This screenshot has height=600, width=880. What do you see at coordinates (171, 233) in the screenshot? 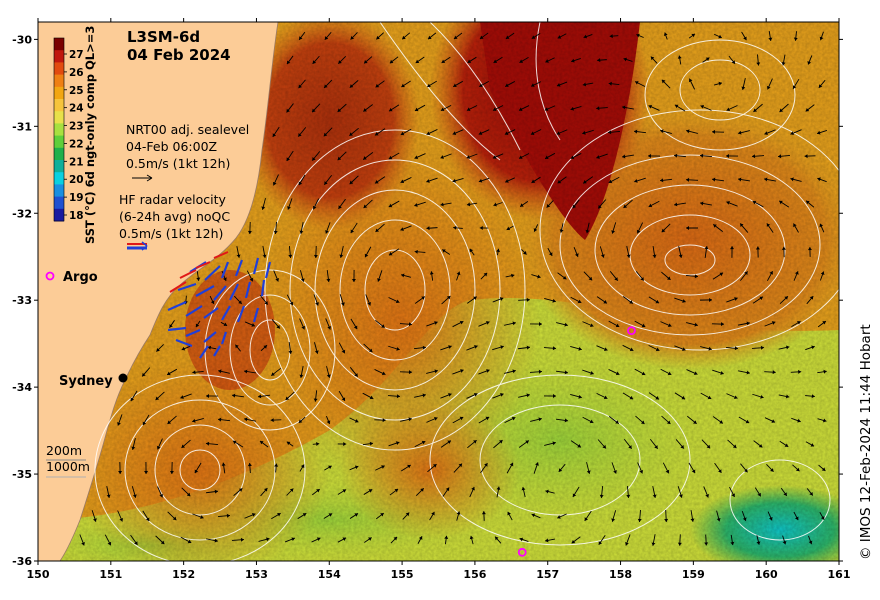
I see `hfradar-legend-line3: 0.5m/s (1kt 12h)` at bounding box center [171, 233].